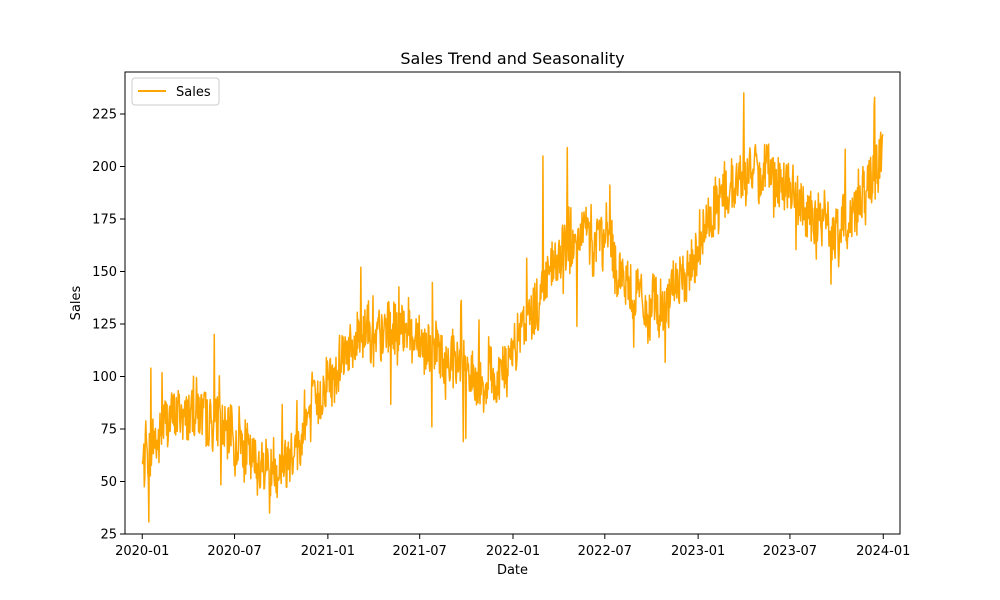 This screenshot has height=600, width=1000. I want to click on y-tick-label: 75, so click(108, 430).